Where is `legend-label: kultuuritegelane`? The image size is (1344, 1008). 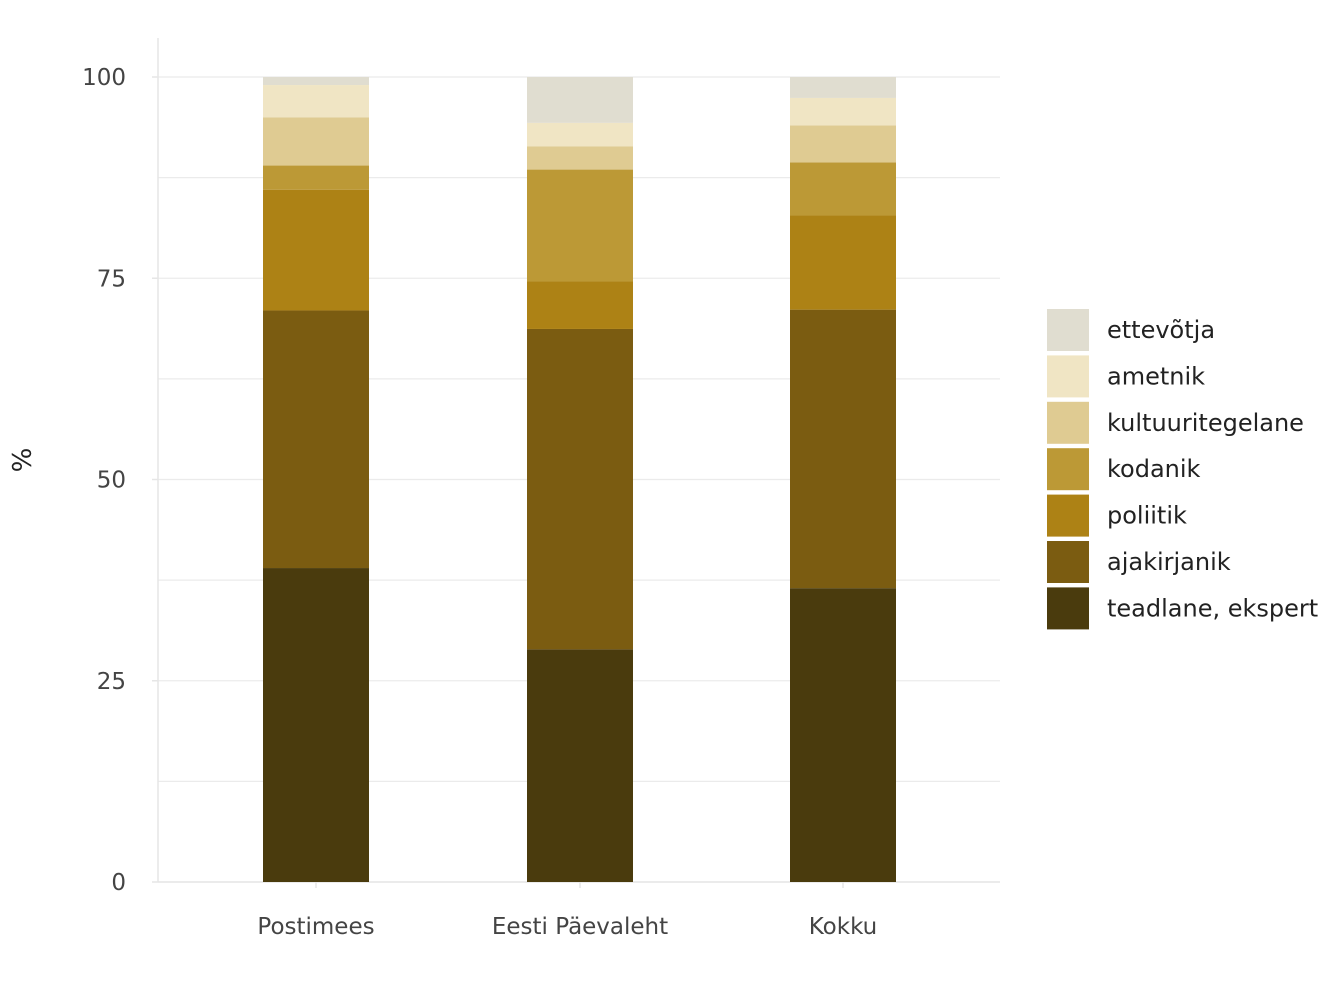 legend-label: kultuuritegelane is located at coordinates (1205, 423).